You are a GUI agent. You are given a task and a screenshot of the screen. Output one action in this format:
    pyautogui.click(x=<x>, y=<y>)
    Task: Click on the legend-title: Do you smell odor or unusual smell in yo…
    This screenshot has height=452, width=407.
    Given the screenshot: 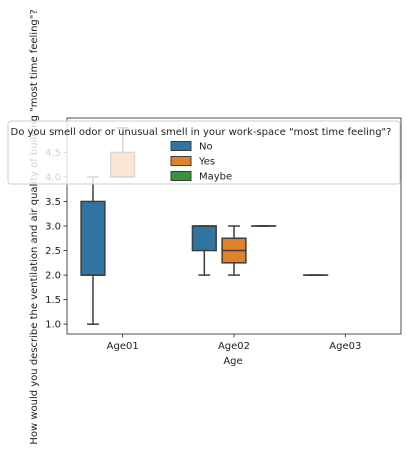 What is the action you would take?
    pyautogui.click(x=201, y=132)
    